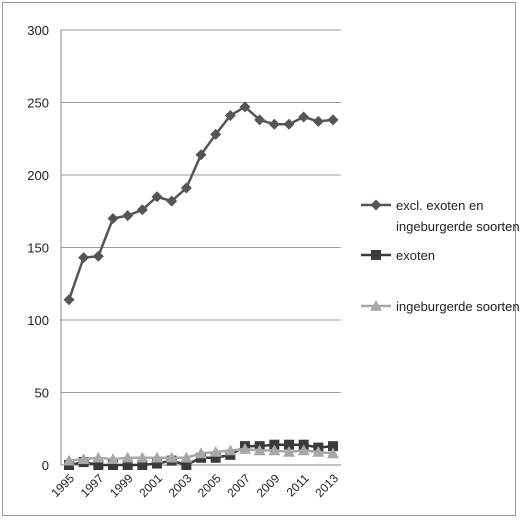  What do you see at coordinates (458, 306) in the screenshot?
I see `legend-label-2: ingeburgerde soorten` at bounding box center [458, 306].